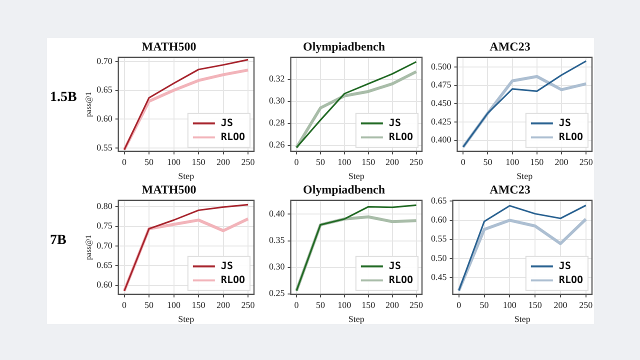 The width and height of the screenshot is (640, 360). I want to click on y-tick-label: 0.500, so click(441, 66).